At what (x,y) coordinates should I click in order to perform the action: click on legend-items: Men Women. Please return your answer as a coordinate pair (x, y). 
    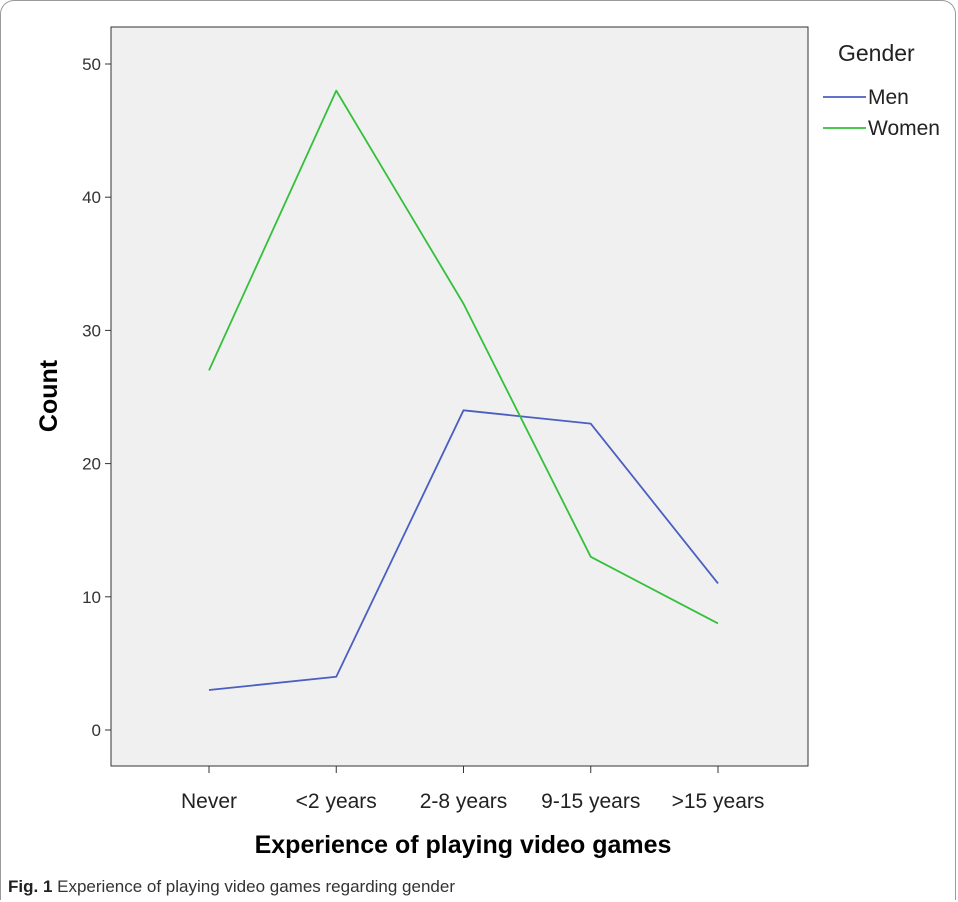
    Looking at the image, I should click on (881, 113).